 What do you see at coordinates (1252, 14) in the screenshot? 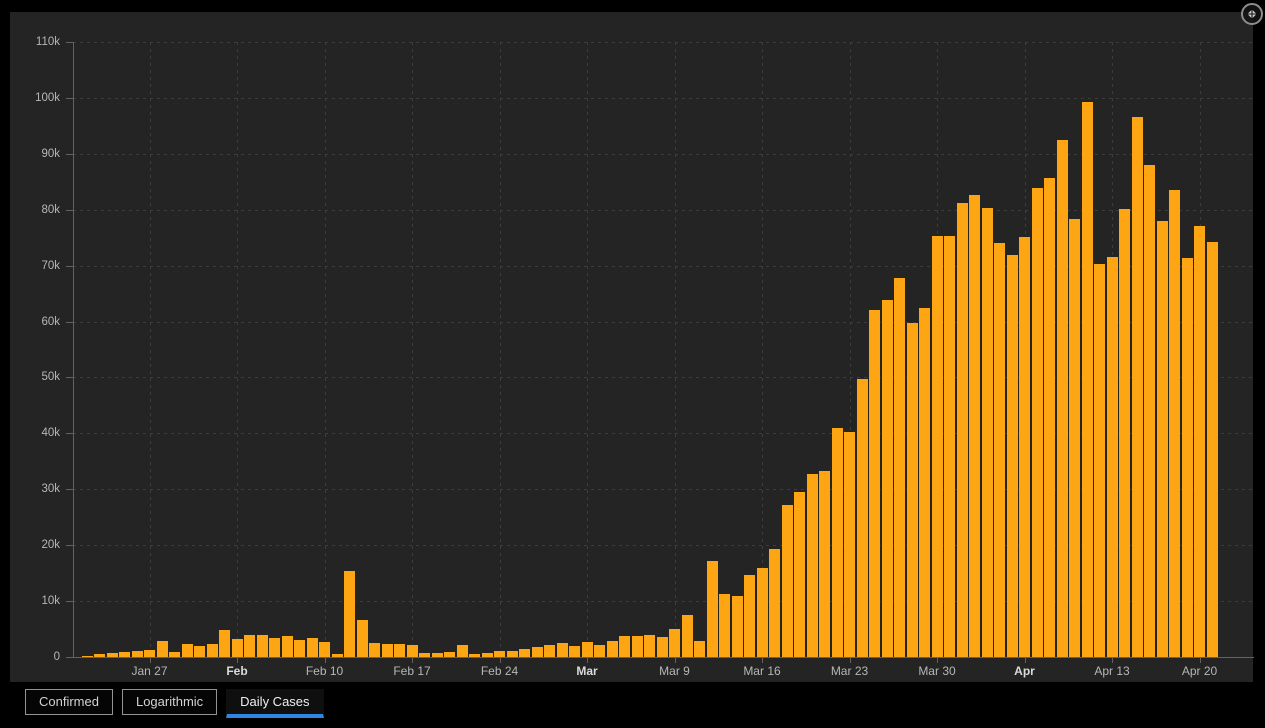
I see `collapse-button` at bounding box center [1252, 14].